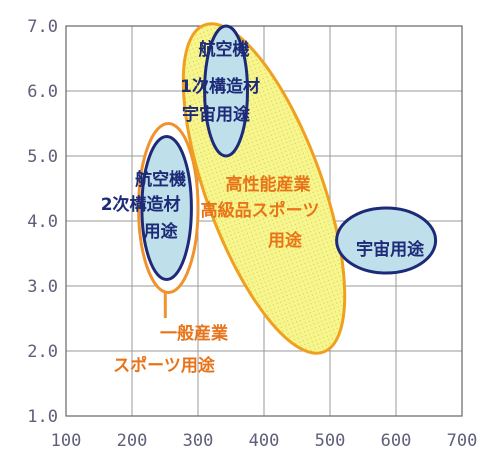  I want to click on y-axis-ticks: 1.0 2.0 3.0 4.0 5.0 6.0 7.0, so click(42, 222).